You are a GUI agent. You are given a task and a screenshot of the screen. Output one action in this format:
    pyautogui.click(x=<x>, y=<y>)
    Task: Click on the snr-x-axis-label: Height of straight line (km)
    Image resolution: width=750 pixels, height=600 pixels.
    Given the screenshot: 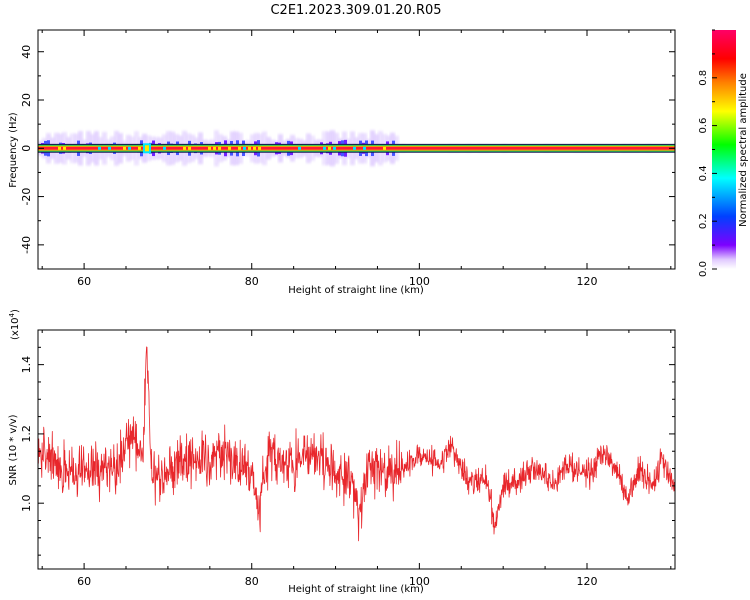 What is the action you would take?
    pyautogui.click(x=356, y=589)
    